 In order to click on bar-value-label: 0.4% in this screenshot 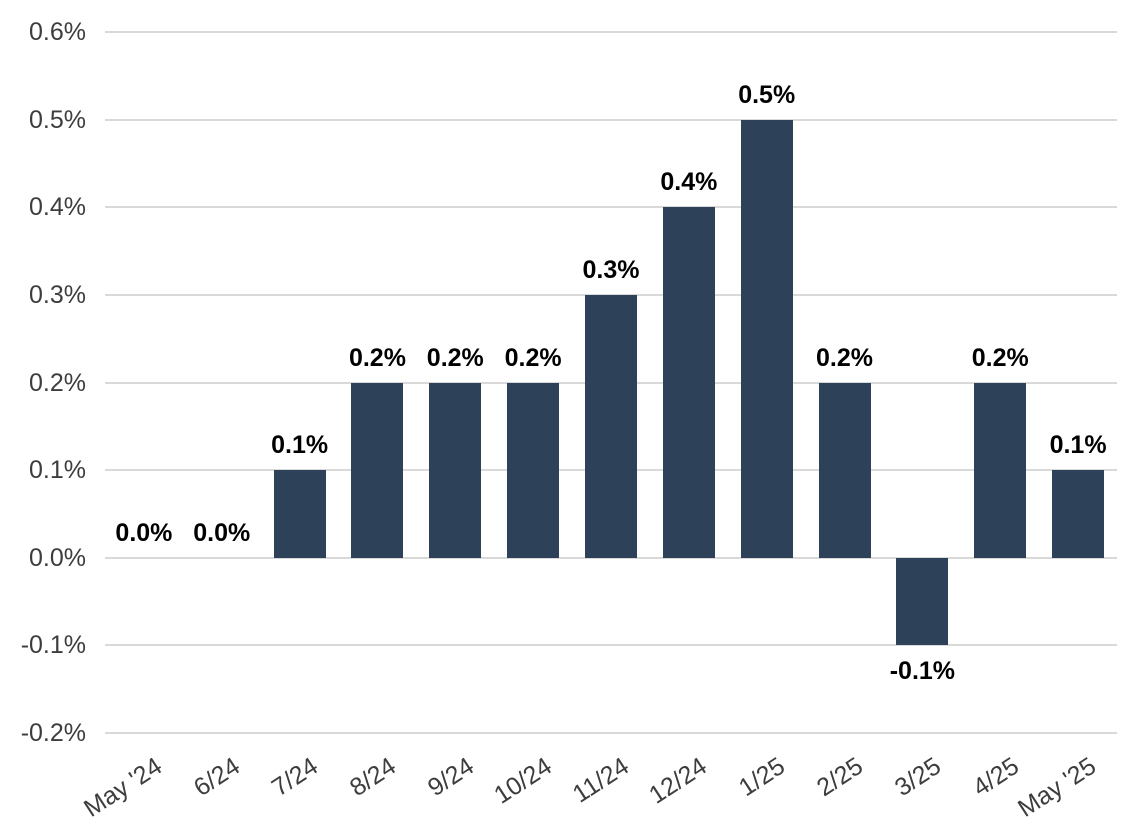, I will do `click(689, 182)`.